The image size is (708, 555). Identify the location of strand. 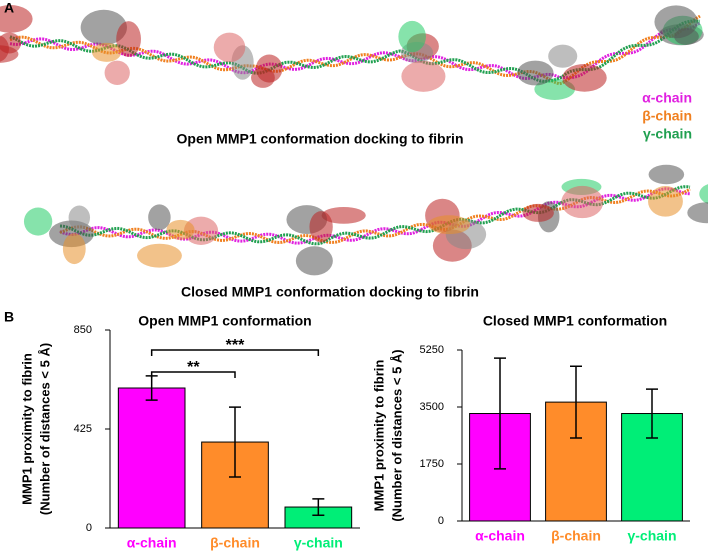
(375, 216).